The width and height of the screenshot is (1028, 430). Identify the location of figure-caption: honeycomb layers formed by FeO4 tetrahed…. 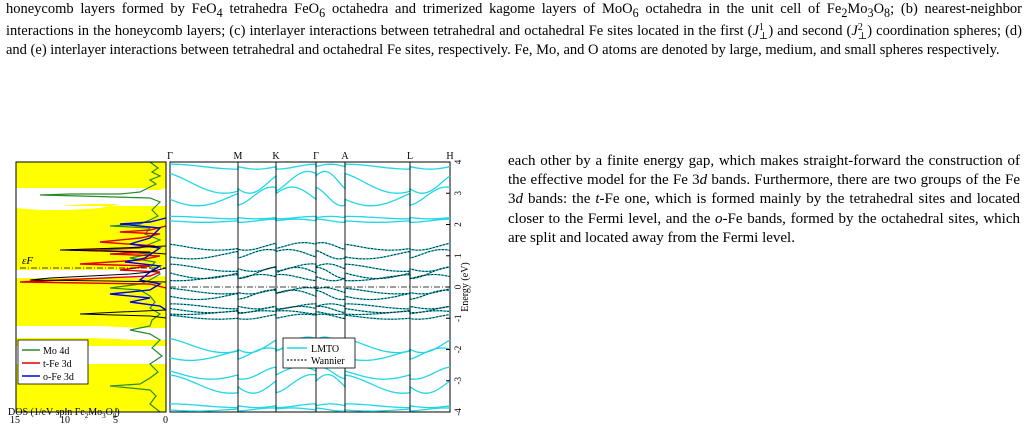
(514, 29).